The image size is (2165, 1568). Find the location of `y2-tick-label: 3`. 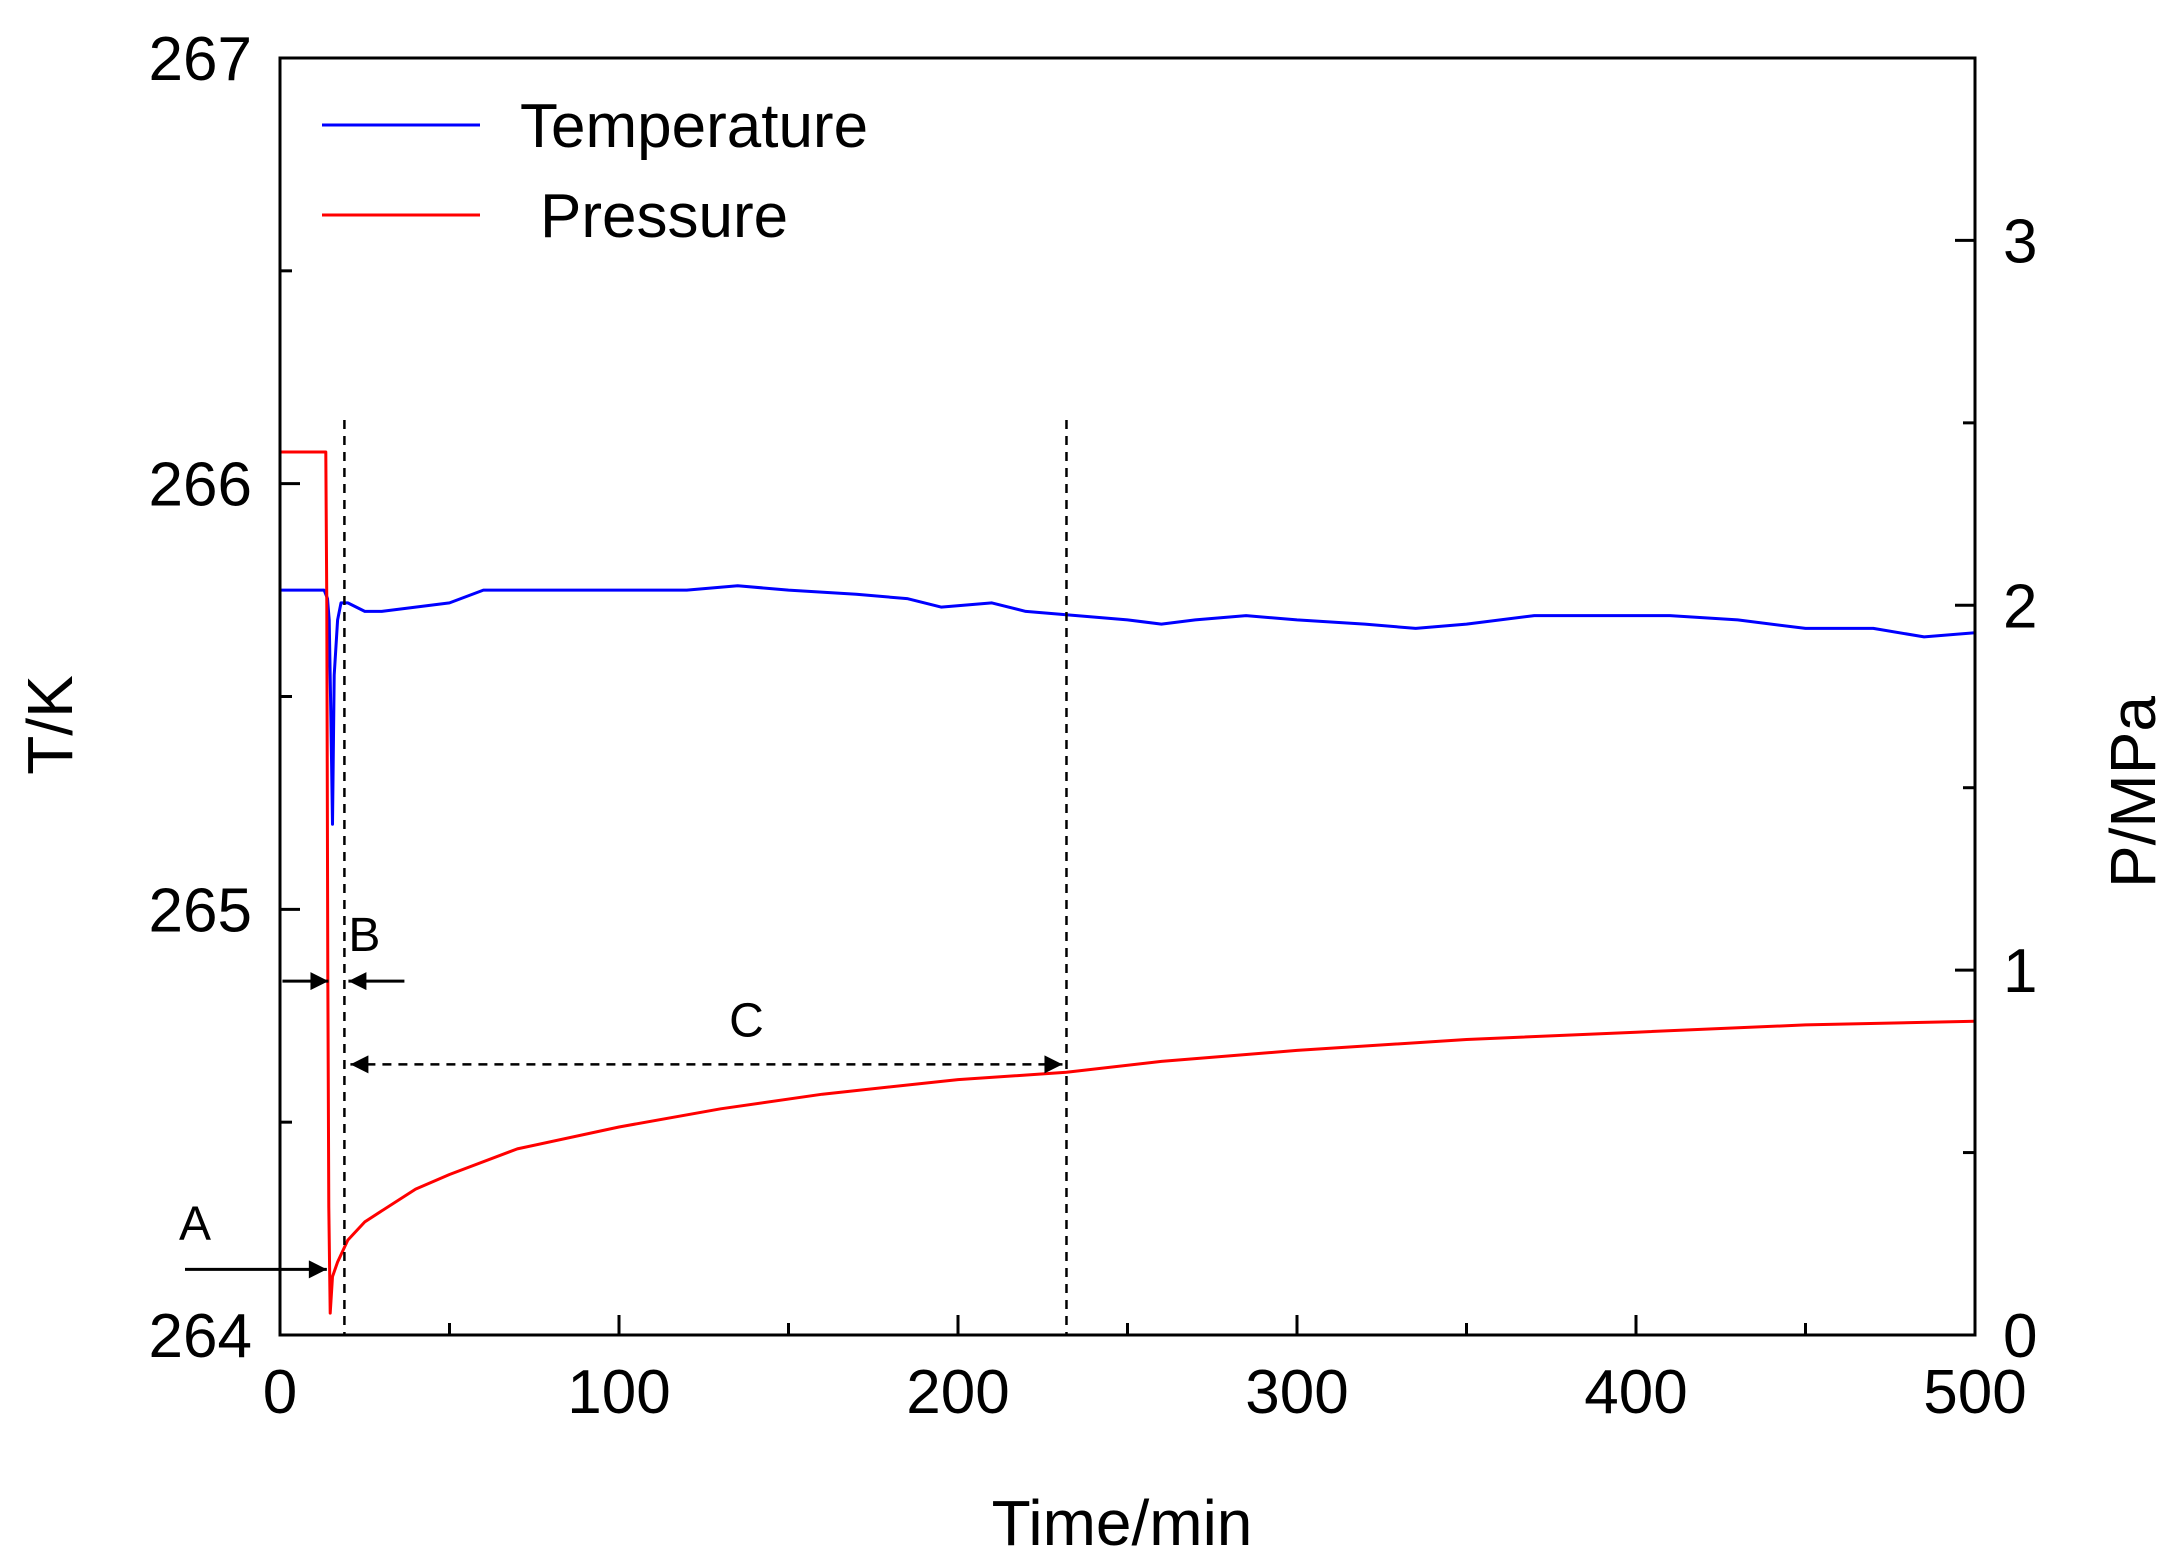

y2-tick-label: 3 is located at coordinates (2020, 241).